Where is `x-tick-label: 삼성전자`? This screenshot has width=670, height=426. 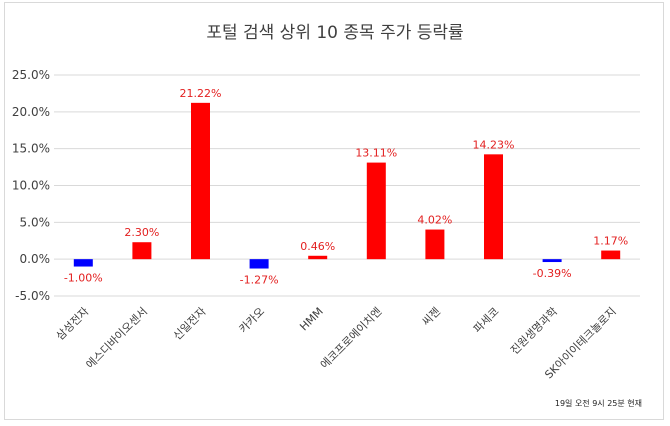
x-tick-label: 삼성전자 is located at coordinates (73, 324).